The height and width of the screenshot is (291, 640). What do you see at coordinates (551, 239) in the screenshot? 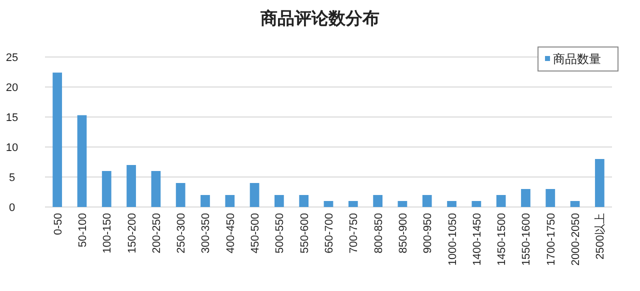
I see `x-tick-label: 1700-1750` at bounding box center [551, 239].